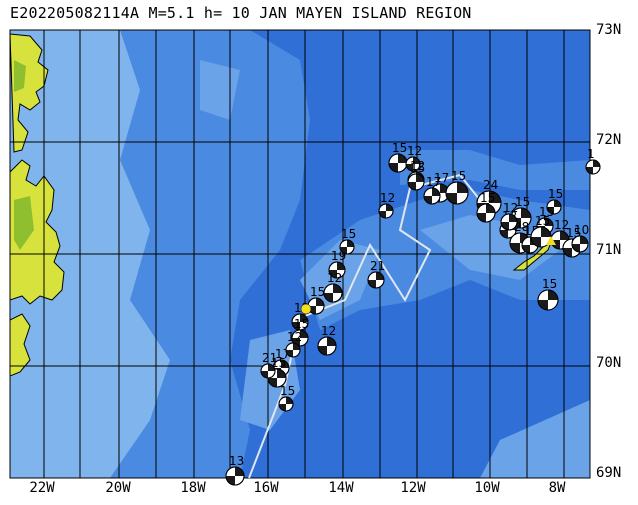 The height and width of the screenshot is (505, 638). What do you see at coordinates (521, 212) in the screenshot?
I see `beachball-7: 15` at bounding box center [521, 212].